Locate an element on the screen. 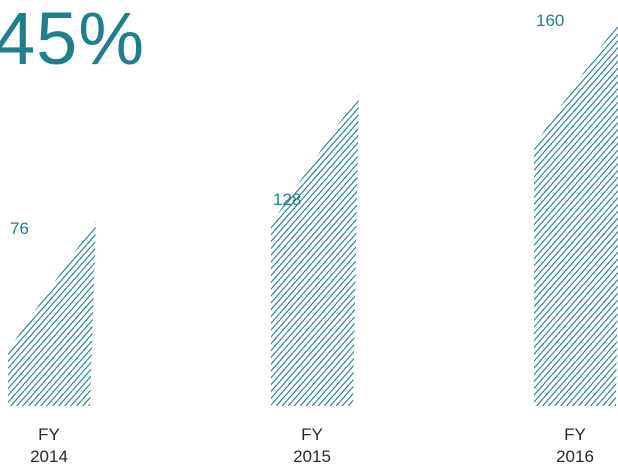 Image resolution: width=618 pixels, height=472 pixels. data-label-fy2016: 160 is located at coordinates (550, 20).